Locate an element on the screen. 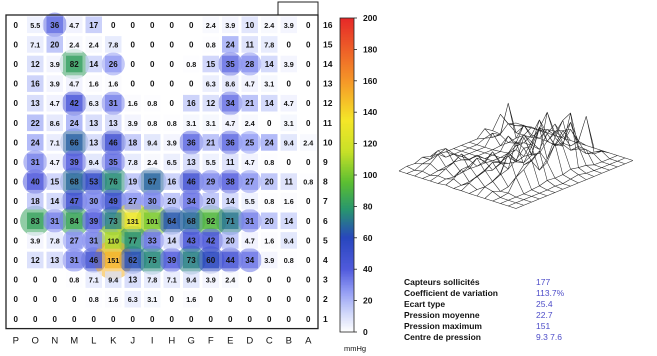 Image resolution: width=657 pixels, height=356 pixels. heatmap-value: 101 is located at coordinates (152, 221).